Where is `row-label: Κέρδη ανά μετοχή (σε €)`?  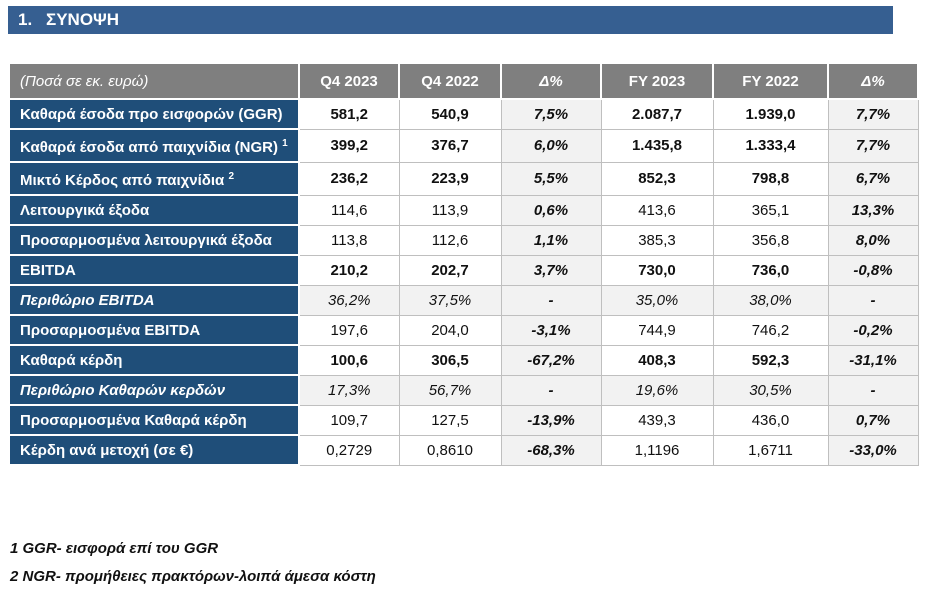
row-label: Κέρδη ανά μετοχή (σε €) is located at coordinates (154, 450).